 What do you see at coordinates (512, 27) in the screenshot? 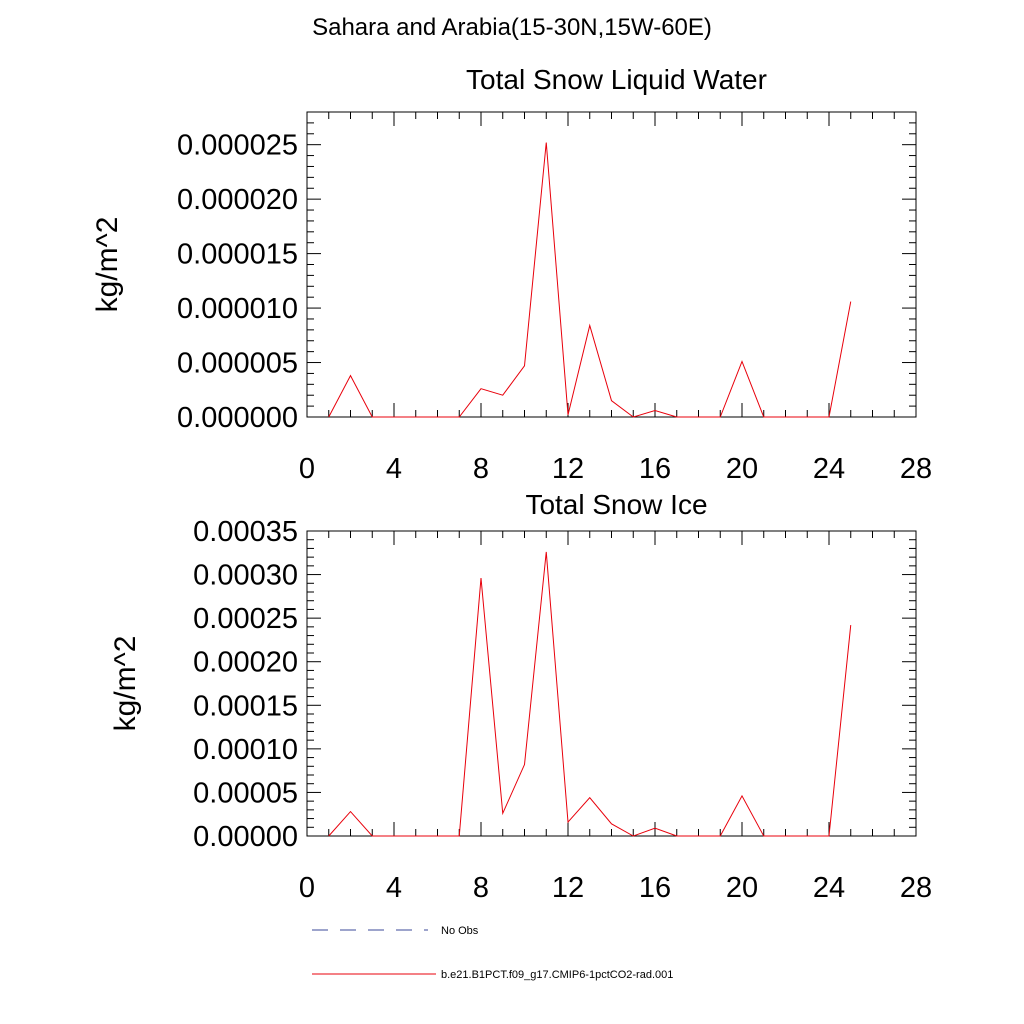
I see `page-title: Sahara and Arabia(15-30N,15W-60E)` at bounding box center [512, 27].